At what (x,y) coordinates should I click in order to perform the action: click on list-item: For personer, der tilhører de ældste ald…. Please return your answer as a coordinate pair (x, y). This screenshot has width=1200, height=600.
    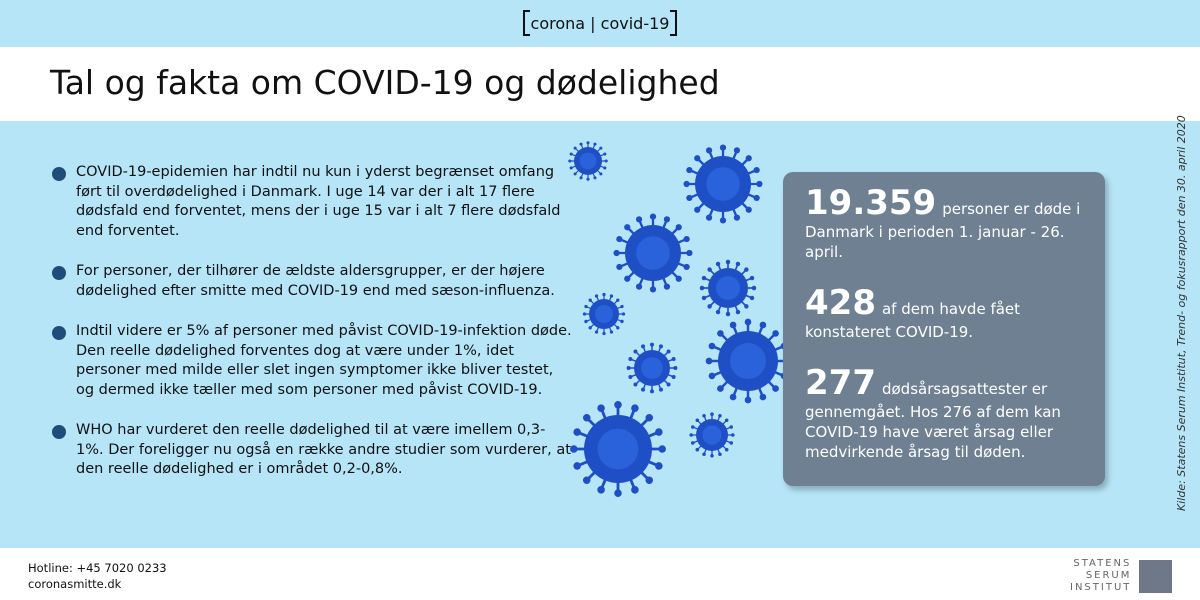
    Looking at the image, I should click on (312, 281).